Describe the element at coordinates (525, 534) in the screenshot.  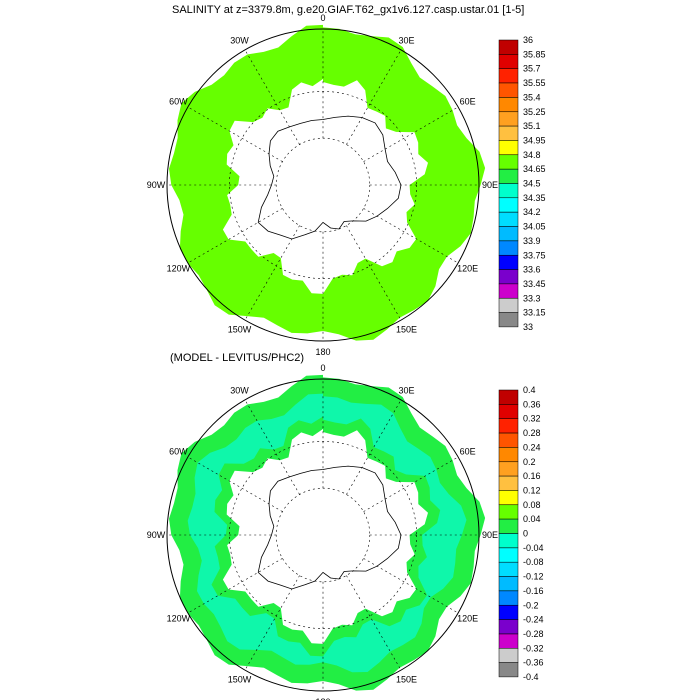
I see `colorbar-label: 0` at that location.